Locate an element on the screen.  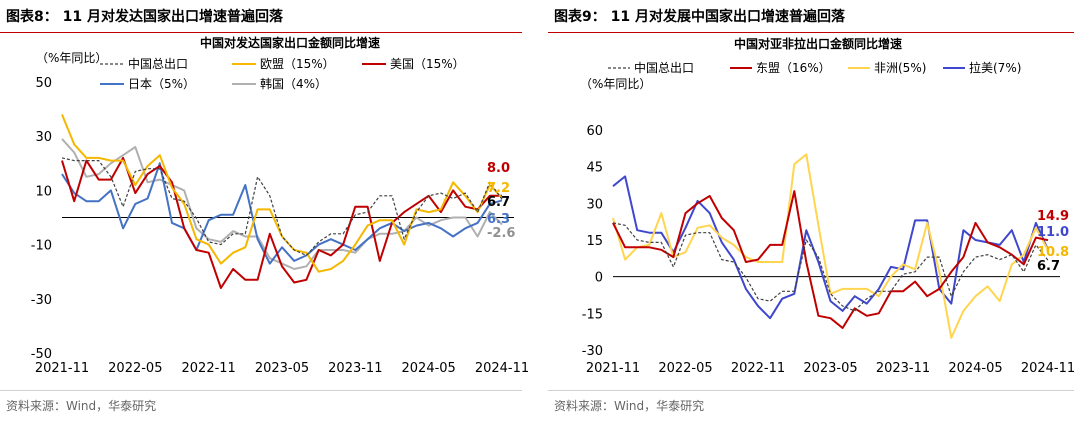
y-tick-label: 10 is located at coordinates (43, 191).